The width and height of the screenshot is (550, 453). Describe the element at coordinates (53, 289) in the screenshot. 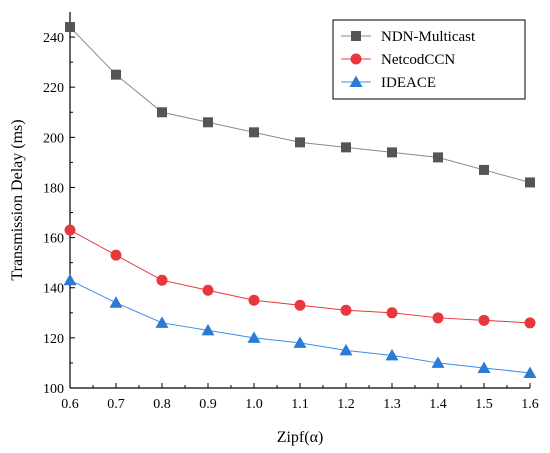

I see `y-tick-label: 140` at that location.